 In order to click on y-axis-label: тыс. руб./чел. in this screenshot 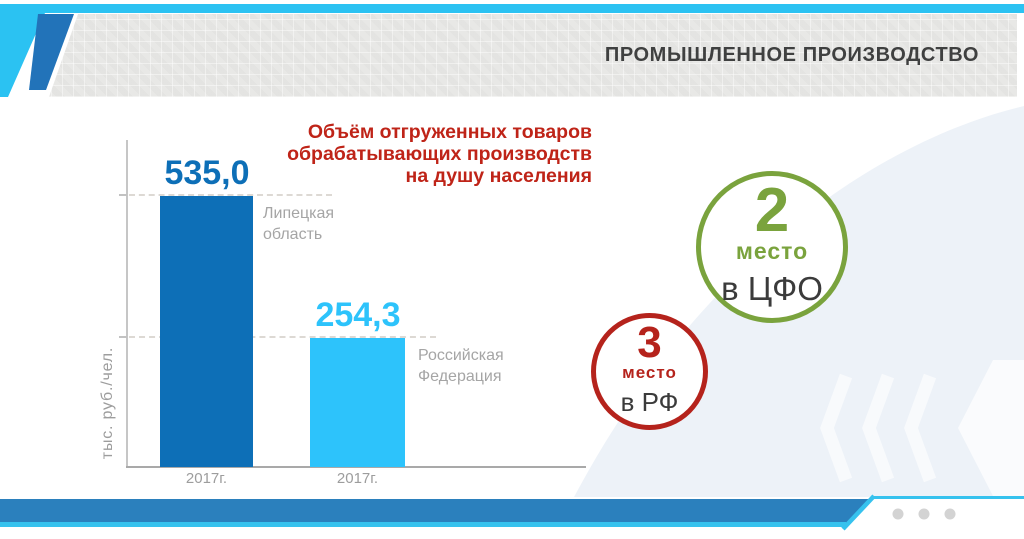, I will do `click(107, 403)`.